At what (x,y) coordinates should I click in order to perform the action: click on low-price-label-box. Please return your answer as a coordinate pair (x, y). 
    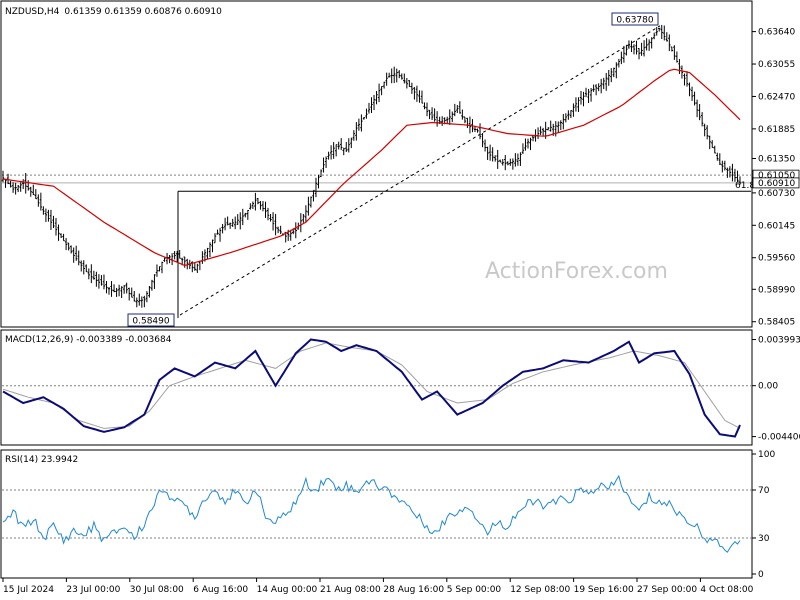
    Looking at the image, I should click on (151, 320).